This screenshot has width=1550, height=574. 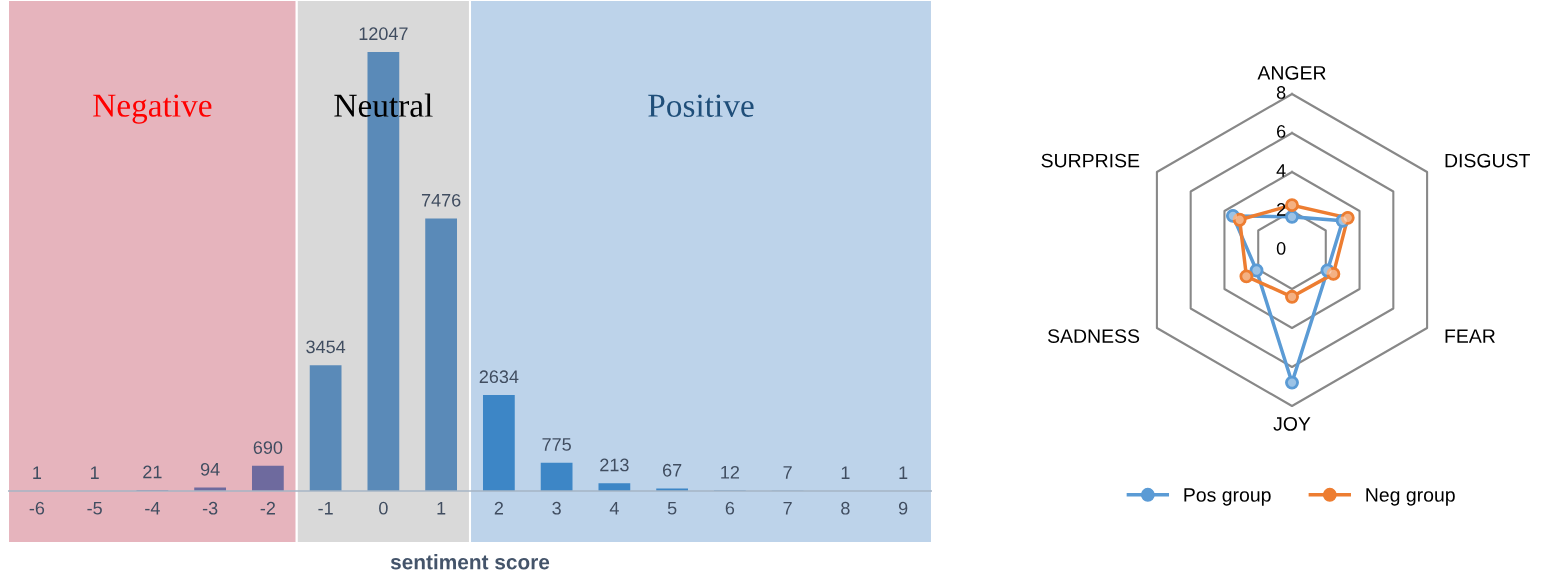 What do you see at coordinates (845, 508) in the screenshot?
I see `x-tick-label: 8` at bounding box center [845, 508].